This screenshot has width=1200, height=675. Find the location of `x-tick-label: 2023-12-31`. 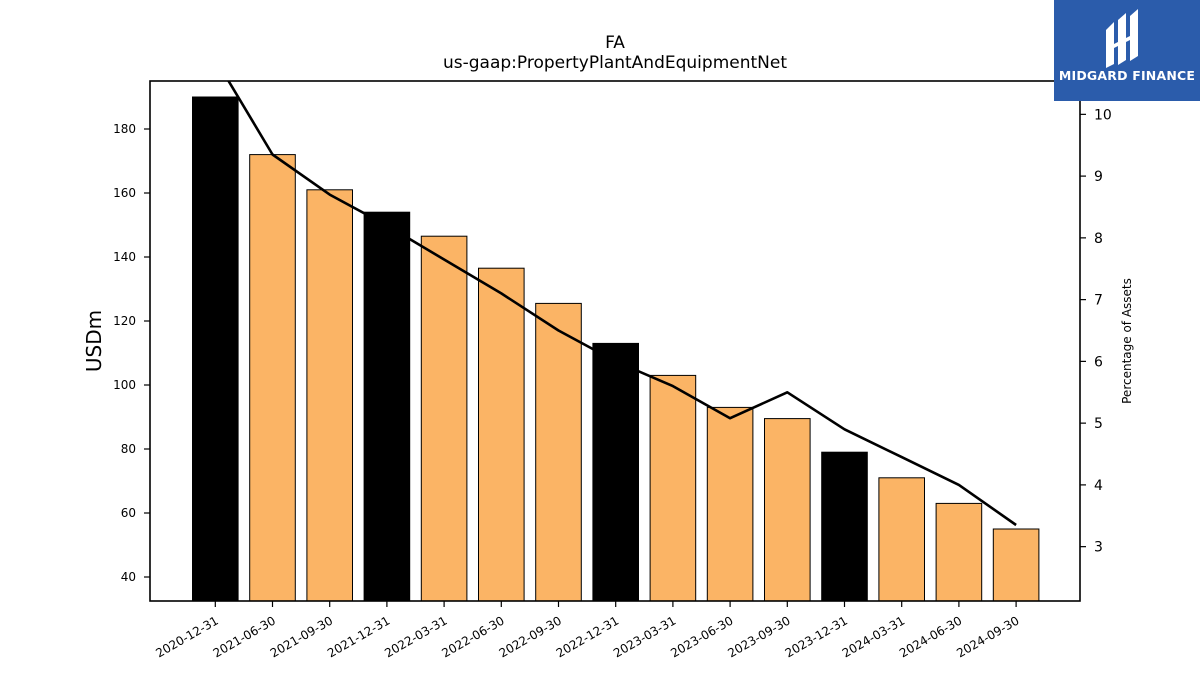

x-tick-label: 2023-12-31 is located at coordinates (816, 636).